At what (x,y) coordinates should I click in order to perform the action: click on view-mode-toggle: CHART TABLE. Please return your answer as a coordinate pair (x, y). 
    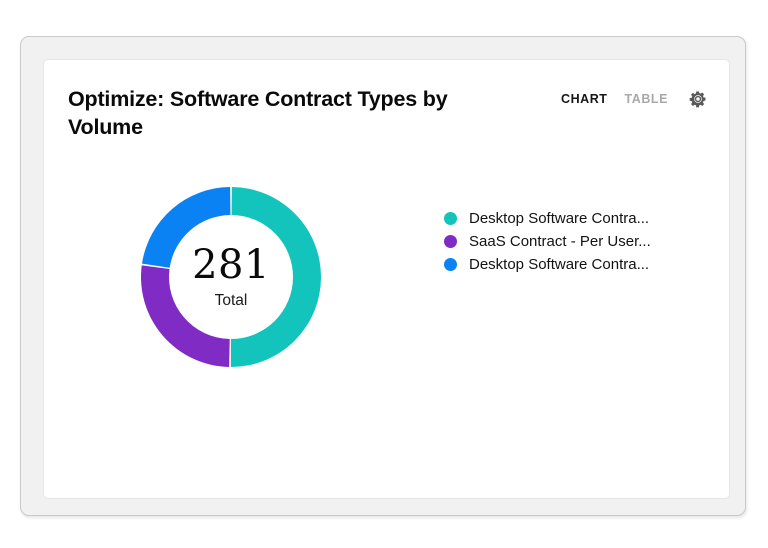
    Looking at the image, I should click on (635, 99).